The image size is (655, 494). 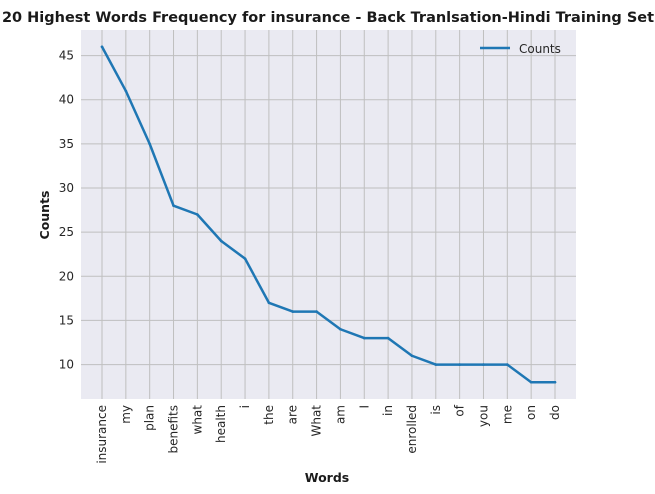 What do you see at coordinates (44, 215) in the screenshot?
I see `y-axis-label: Counts` at bounding box center [44, 215].